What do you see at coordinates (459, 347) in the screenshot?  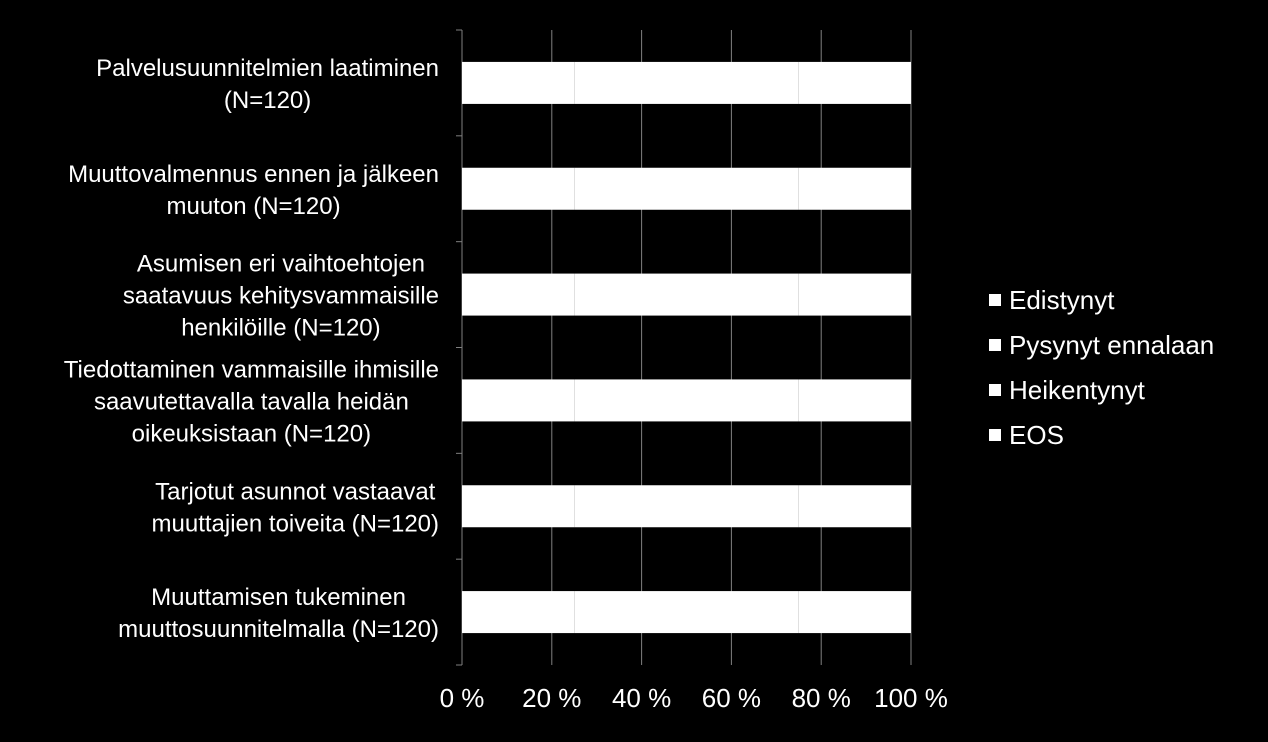 I see `y-axis` at bounding box center [459, 347].